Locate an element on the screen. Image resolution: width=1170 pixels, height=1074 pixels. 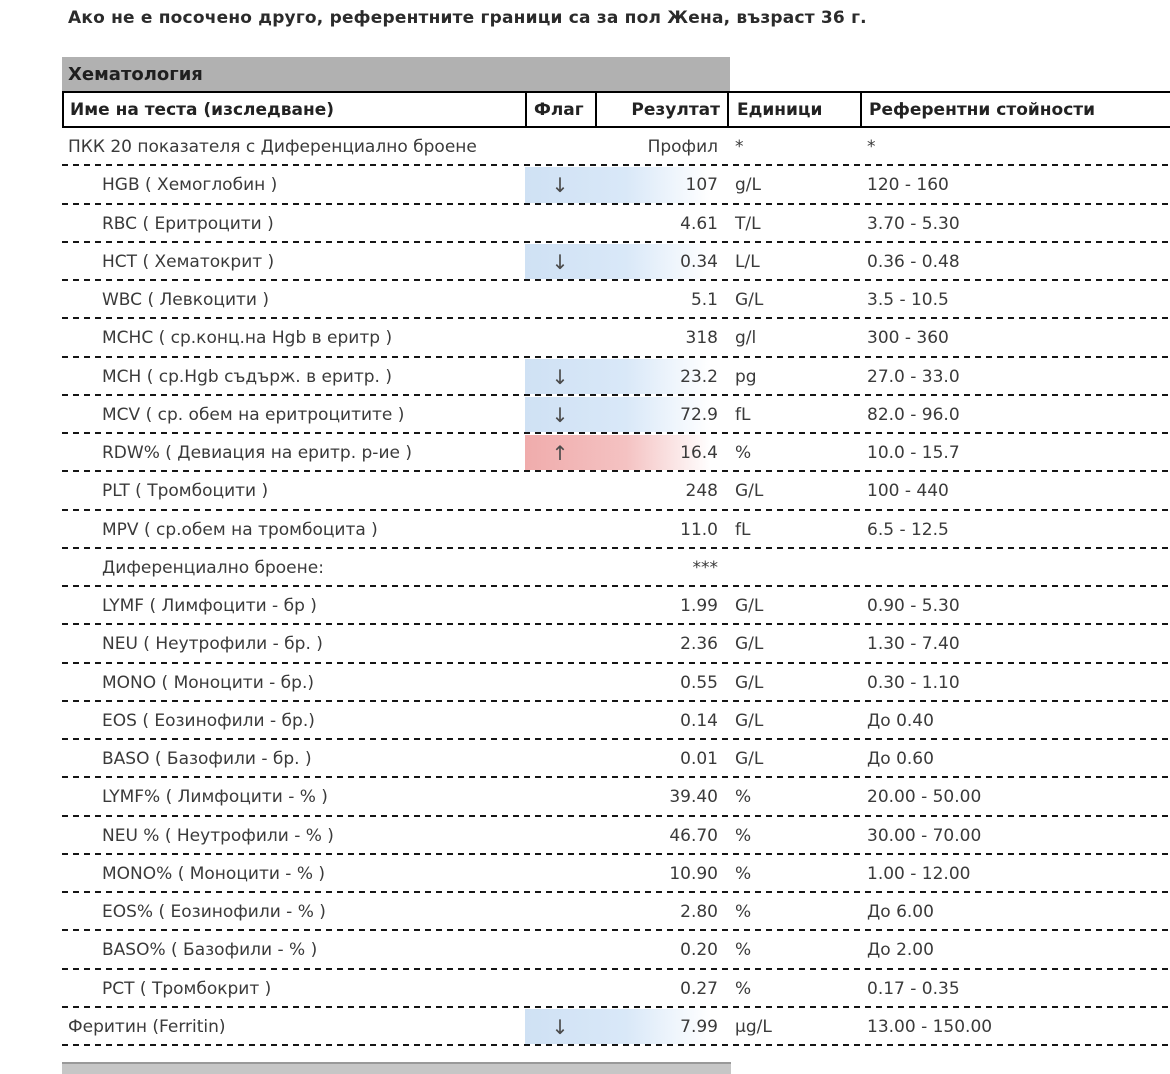
column-header-units: Единици is located at coordinates (795, 109).